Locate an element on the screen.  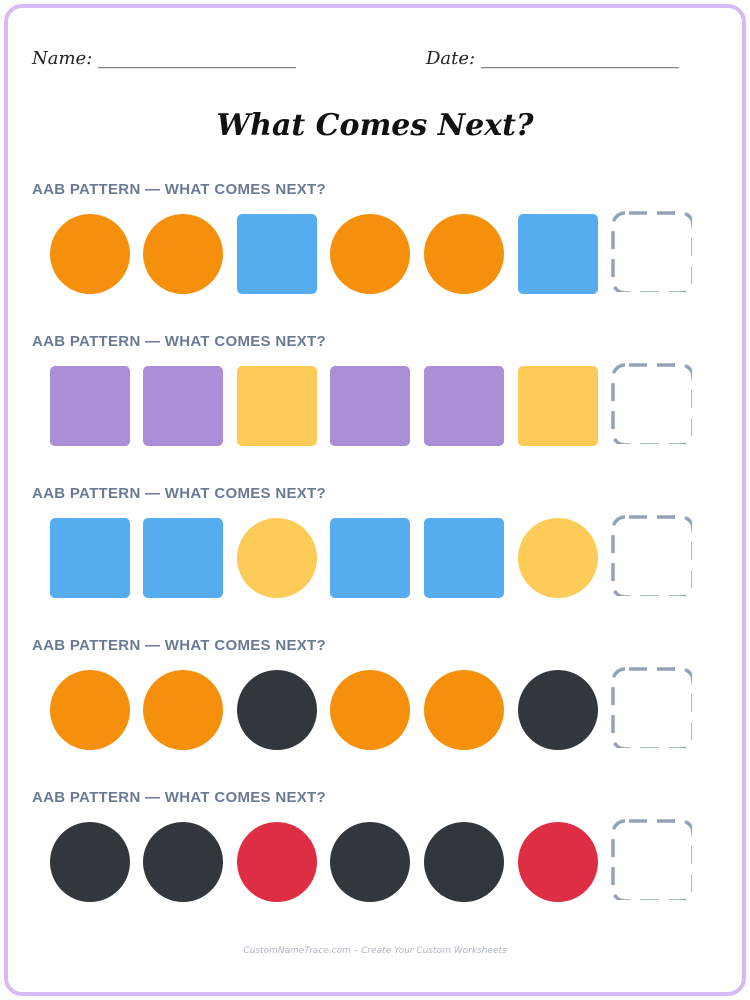
row-3-label: AAB PATTERN — WHAT COMES NEXT? is located at coordinates (179, 493).